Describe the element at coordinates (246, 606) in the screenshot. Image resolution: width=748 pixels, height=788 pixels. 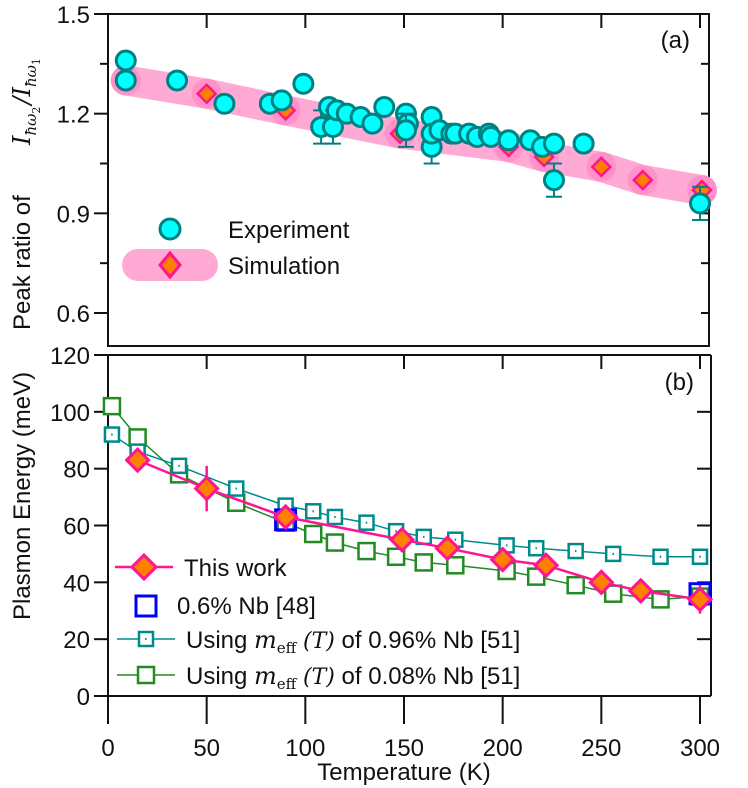
I see `legend-nb06-label: 0.6% Nb [48]` at that location.